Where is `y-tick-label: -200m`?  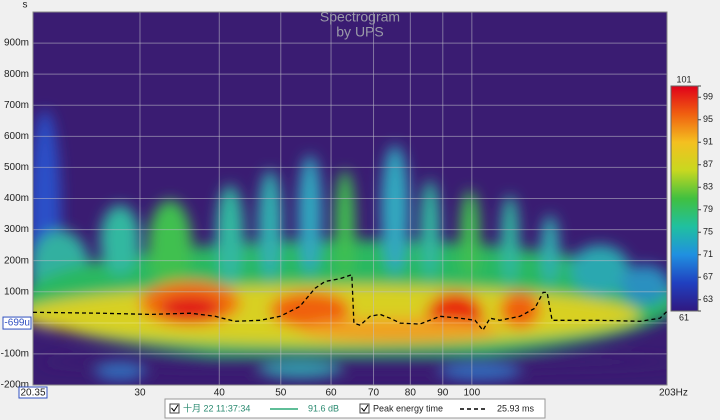
y-tick-label: -200m is located at coordinates (15, 385).